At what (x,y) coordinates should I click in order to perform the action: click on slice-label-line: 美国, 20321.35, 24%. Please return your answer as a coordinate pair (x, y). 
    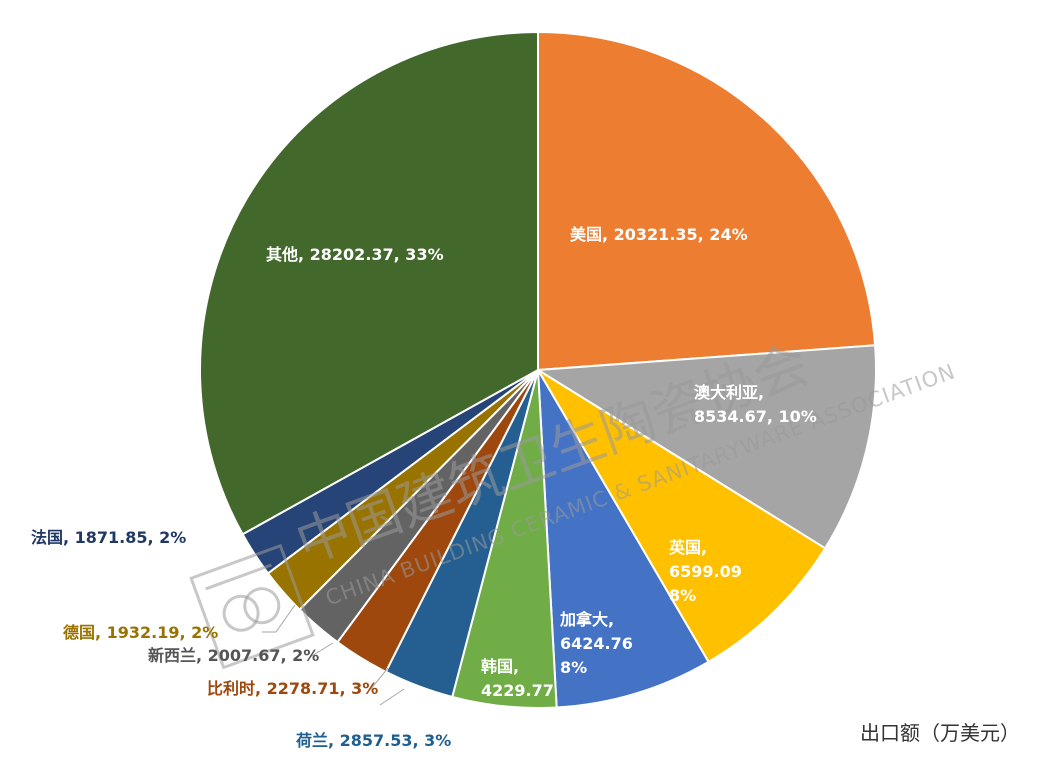
    Looking at the image, I should click on (659, 234).